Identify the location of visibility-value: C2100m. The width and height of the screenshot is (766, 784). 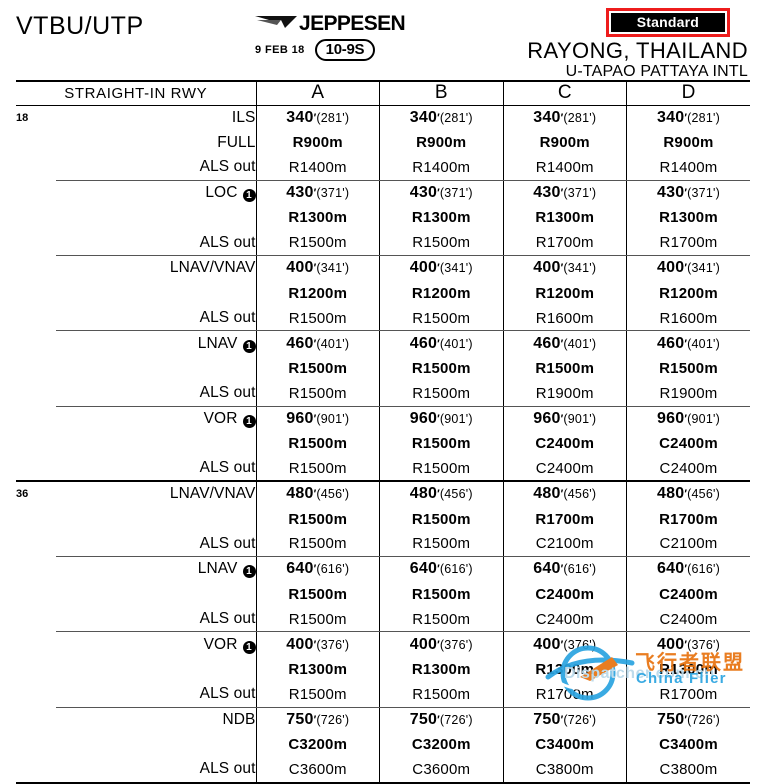
(564, 544).